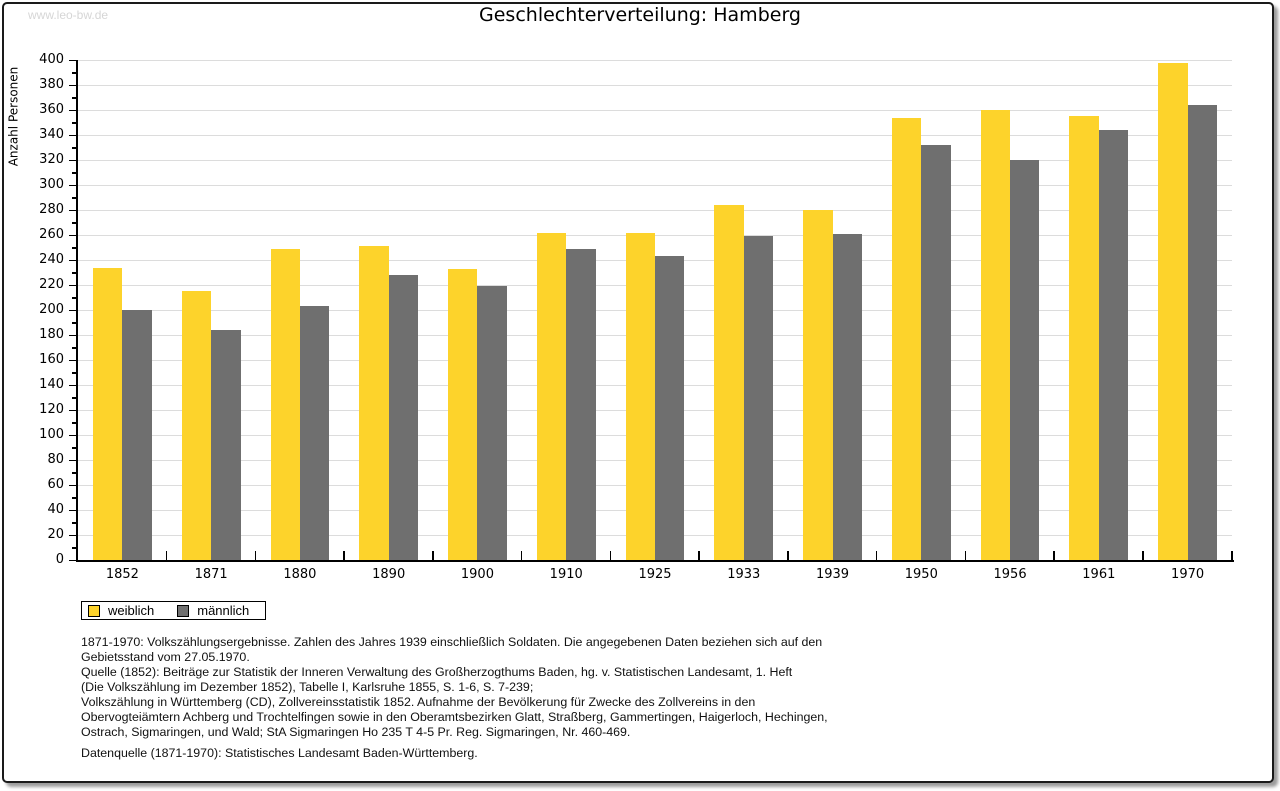 This screenshot has height=791, width=1280. What do you see at coordinates (94, 610) in the screenshot?
I see `legend-swatch-weiblich` at bounding box center [94, 610].